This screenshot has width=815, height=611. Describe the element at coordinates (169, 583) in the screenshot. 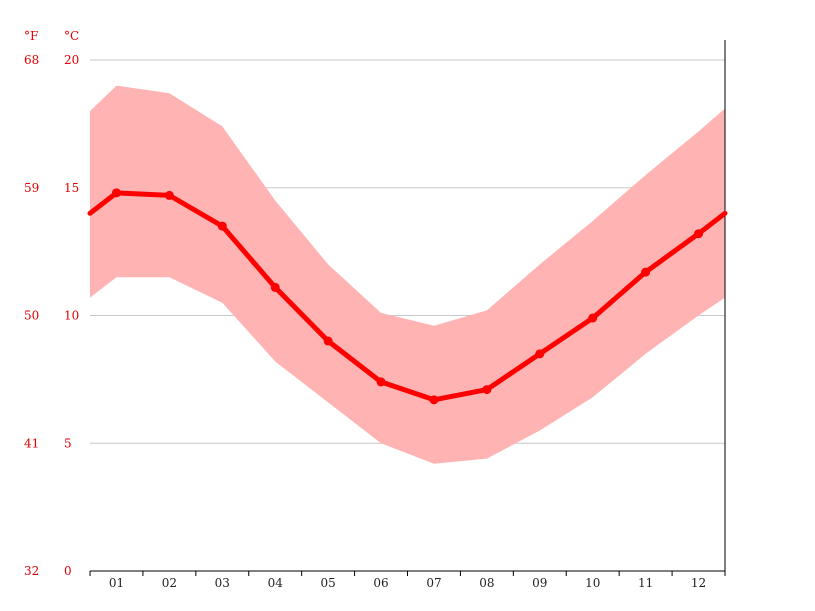

I see `x-tick-label: 02` at that location.